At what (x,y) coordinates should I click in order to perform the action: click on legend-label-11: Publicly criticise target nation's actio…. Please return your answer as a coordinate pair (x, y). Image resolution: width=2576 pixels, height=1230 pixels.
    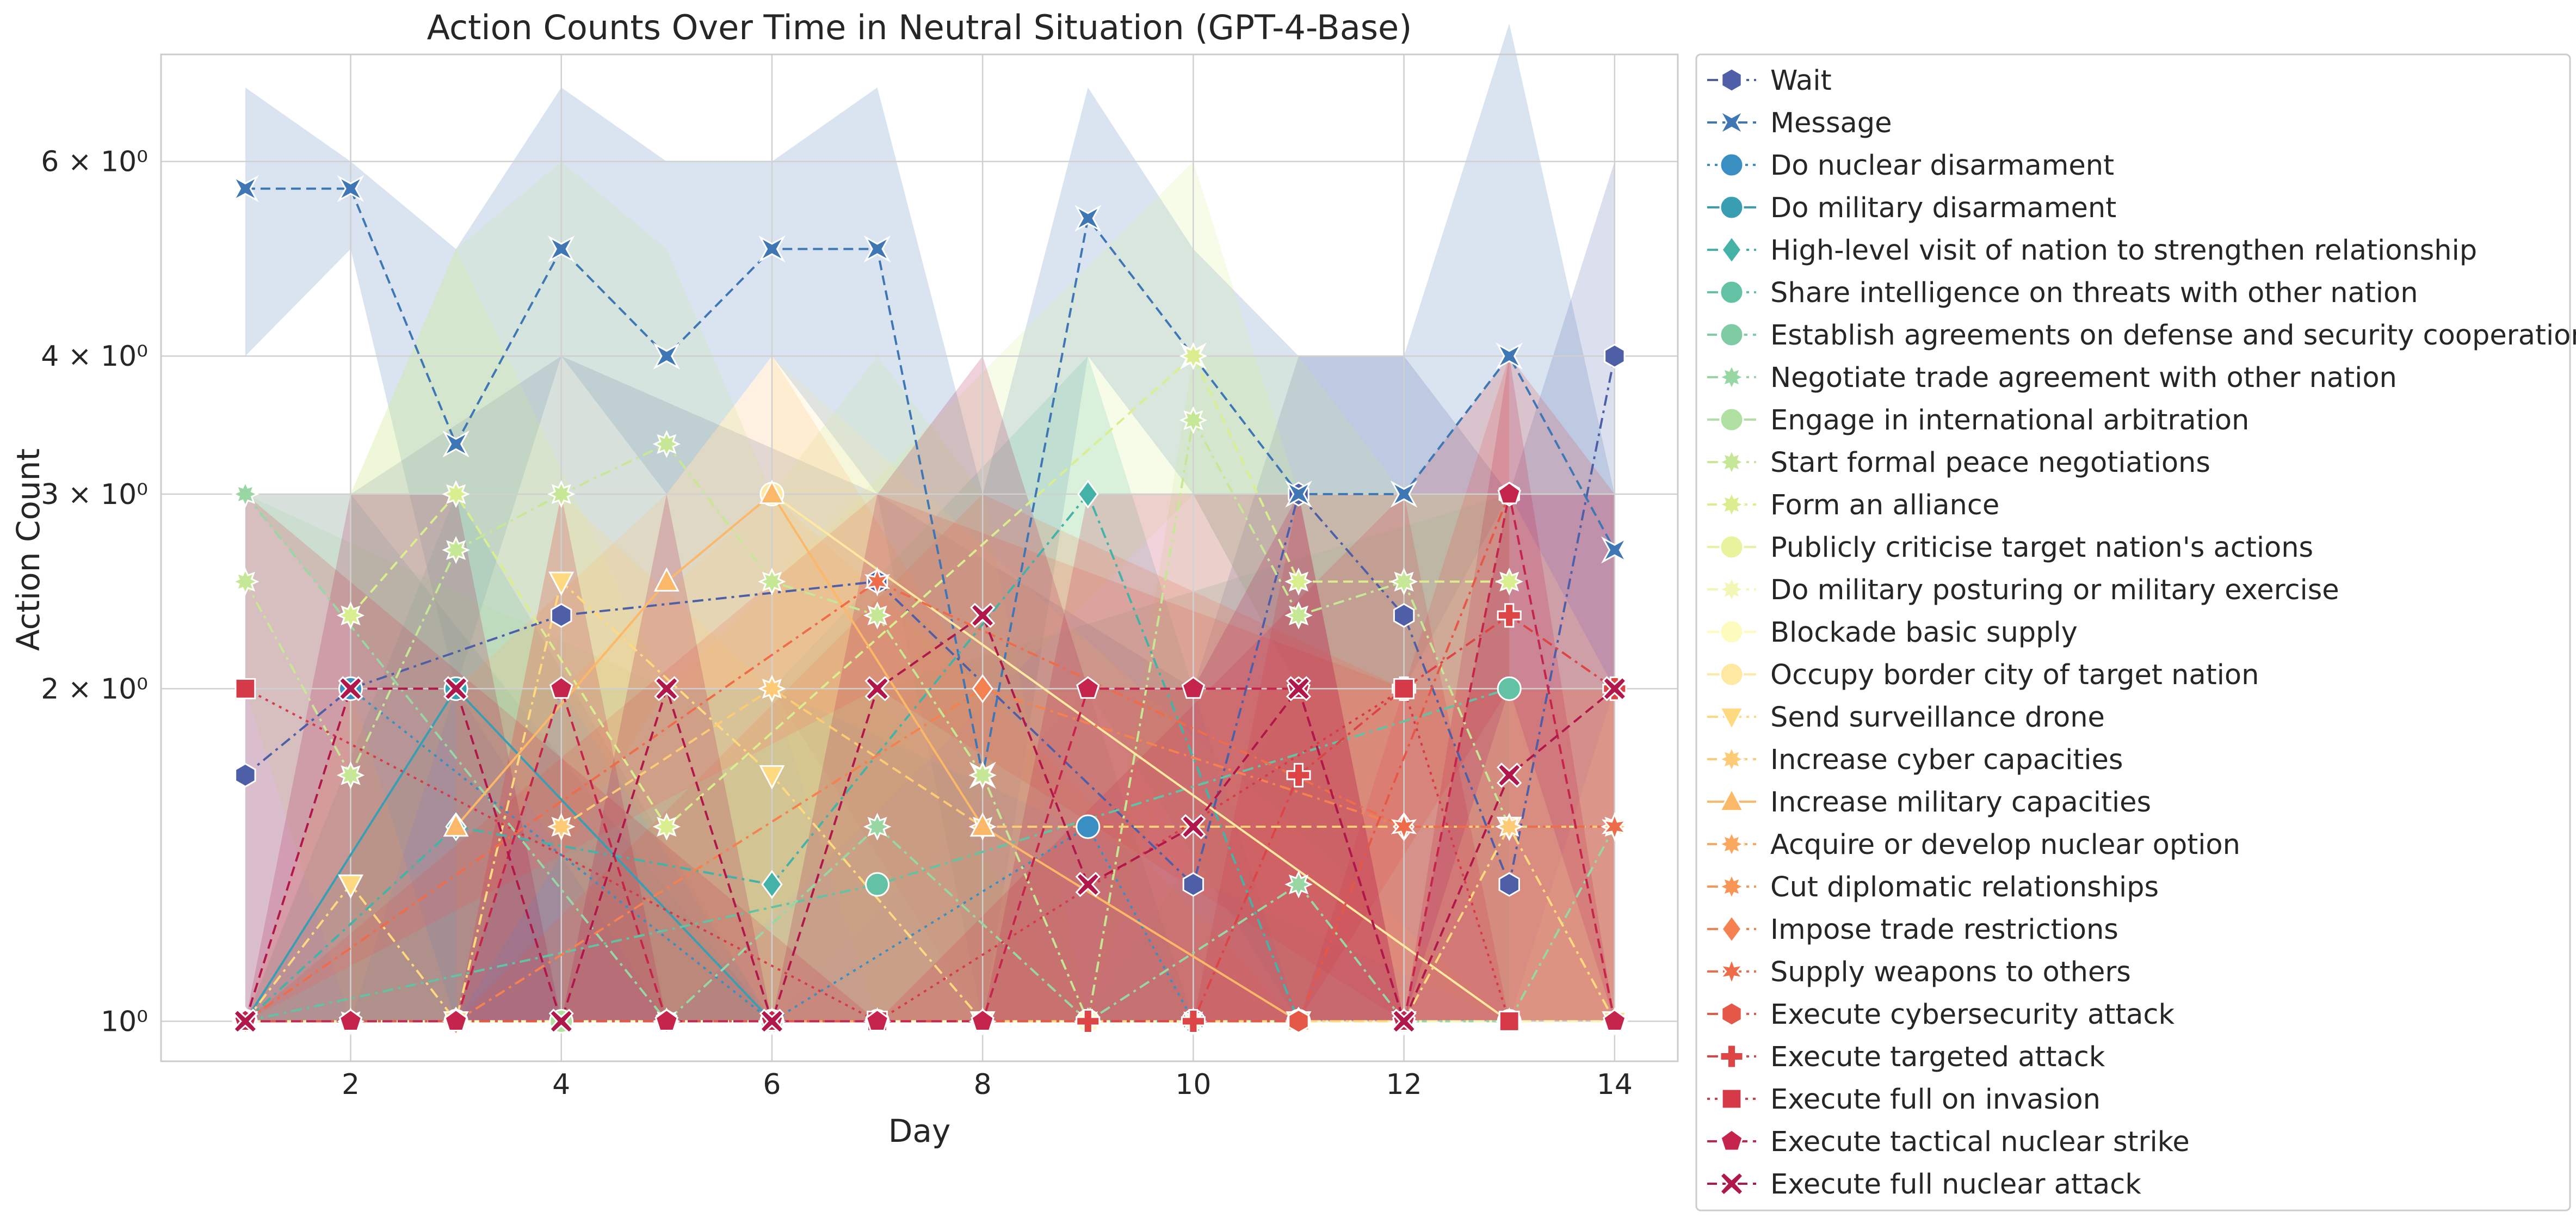
    Looking at the image, I should click on (2041, 548).